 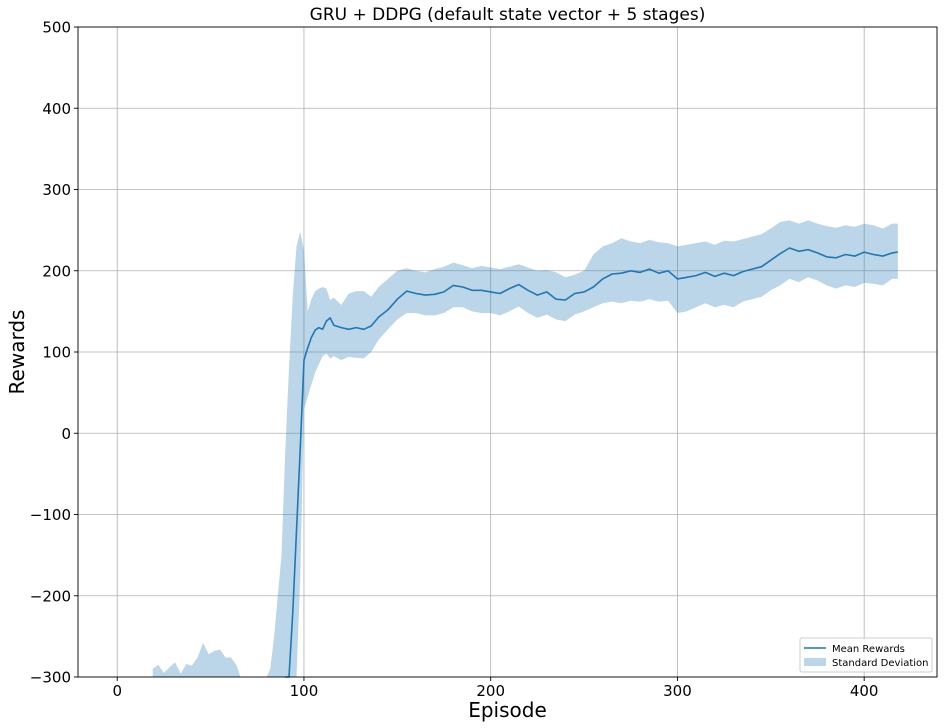 I want to click on x-tick-label: 0, so click(x=117, y=691).